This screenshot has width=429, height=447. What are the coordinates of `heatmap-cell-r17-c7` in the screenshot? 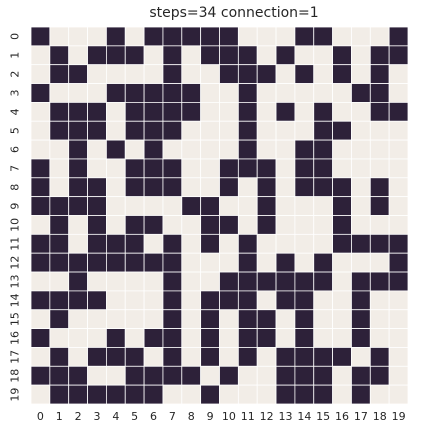 It's located at (172, 357).